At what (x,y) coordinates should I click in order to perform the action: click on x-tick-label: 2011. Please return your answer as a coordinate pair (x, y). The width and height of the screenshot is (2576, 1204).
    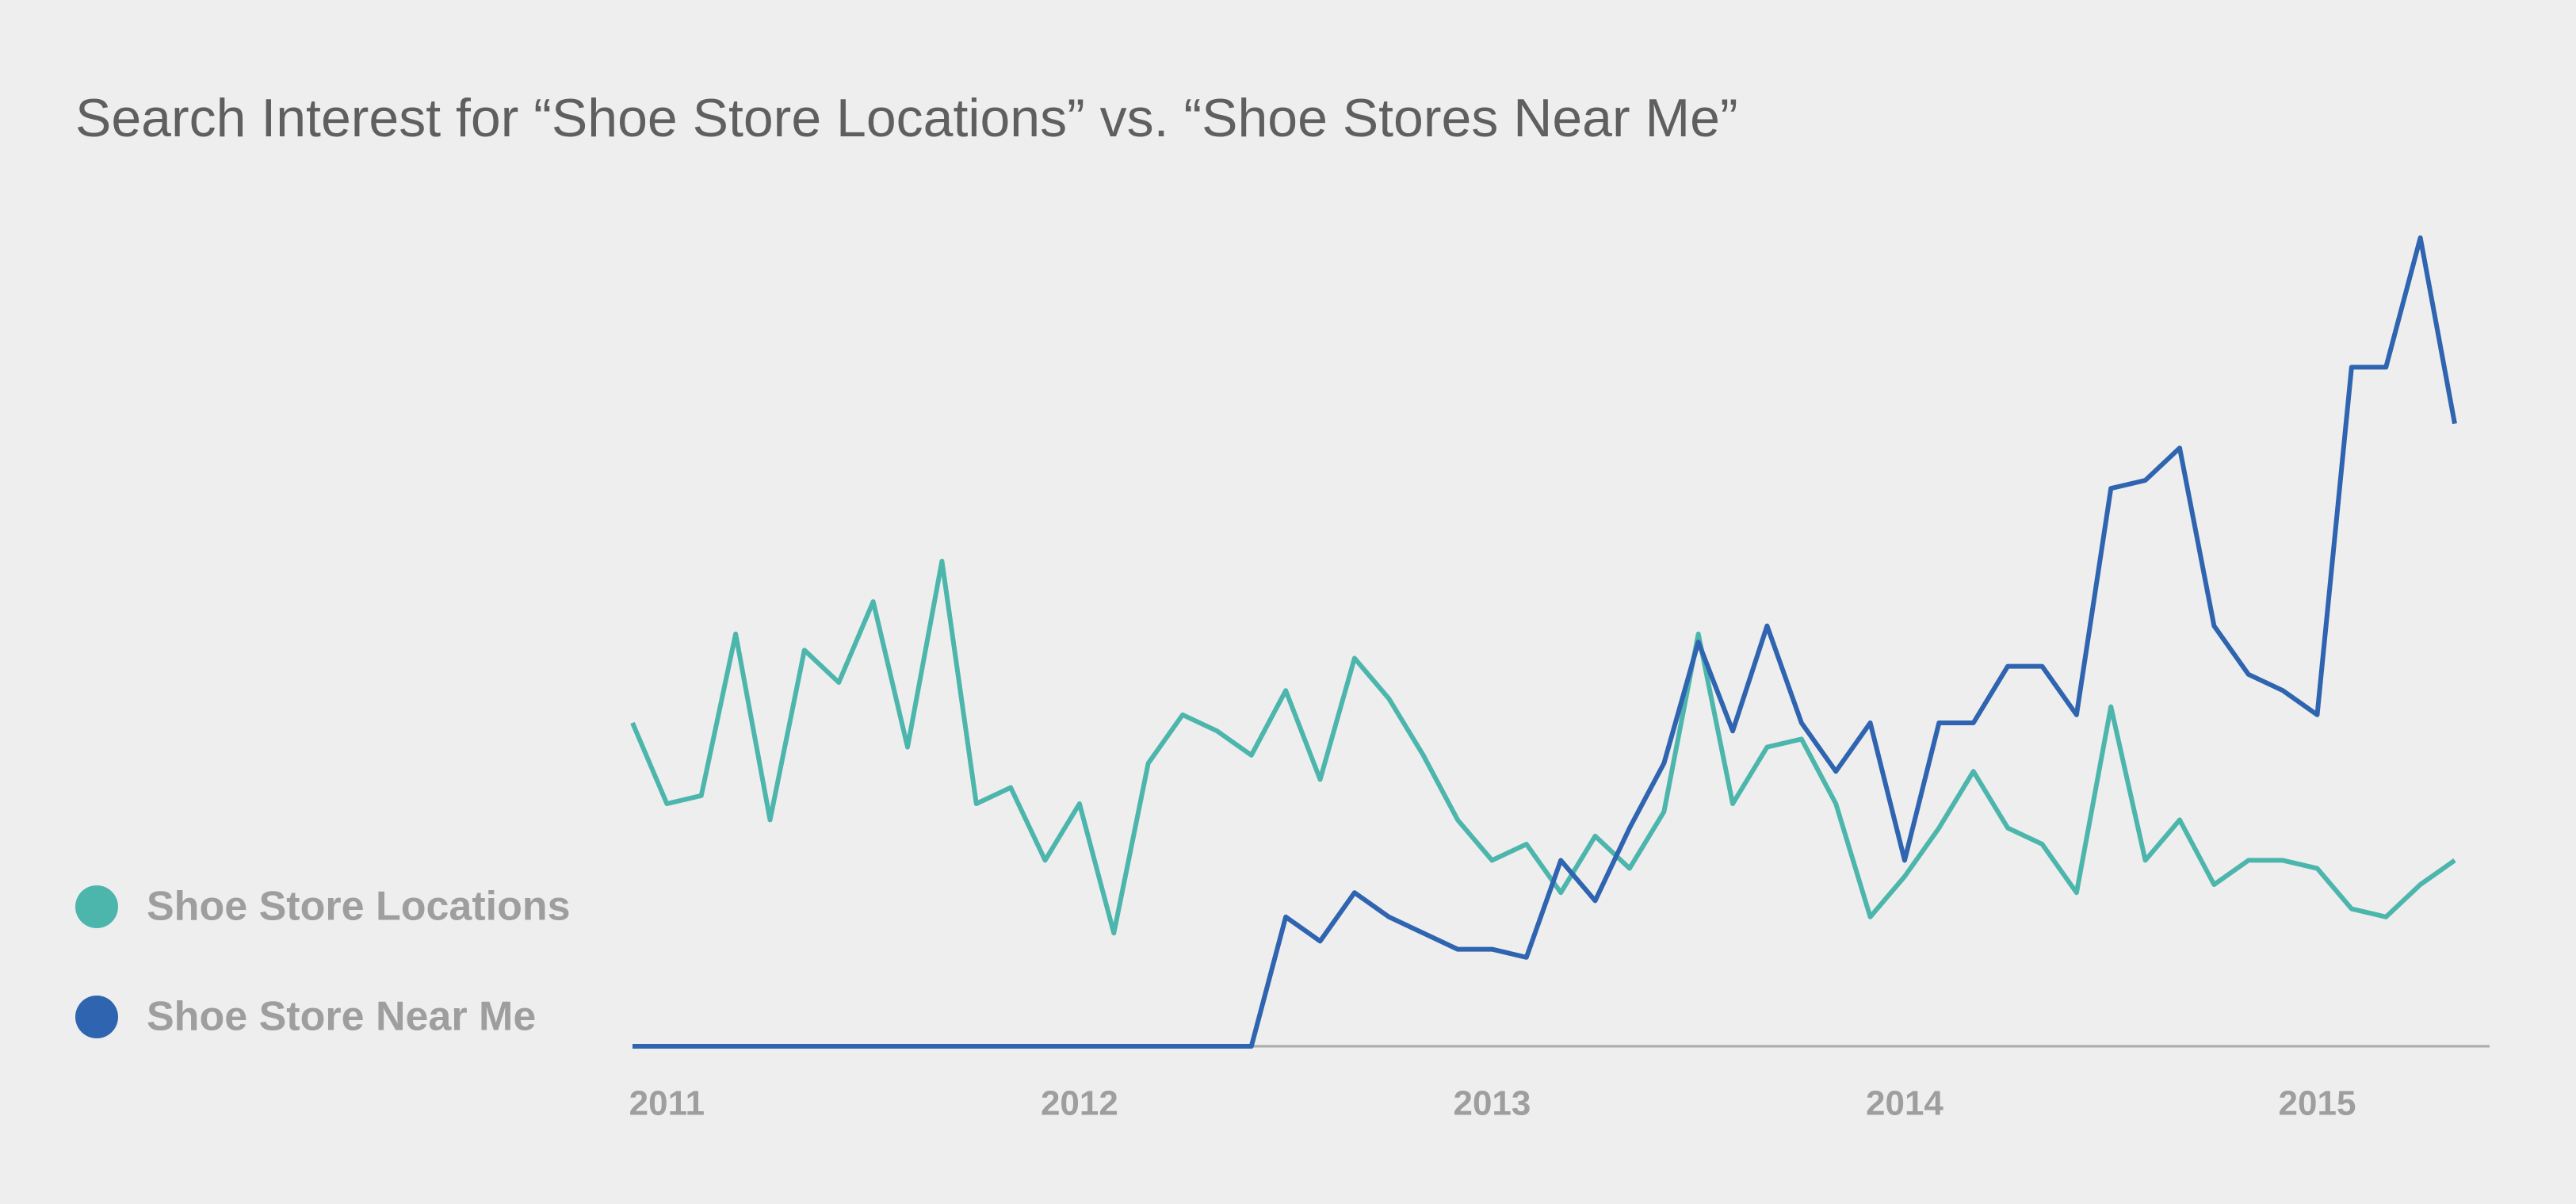
    Looking at the image, I should click on (667, 1103).